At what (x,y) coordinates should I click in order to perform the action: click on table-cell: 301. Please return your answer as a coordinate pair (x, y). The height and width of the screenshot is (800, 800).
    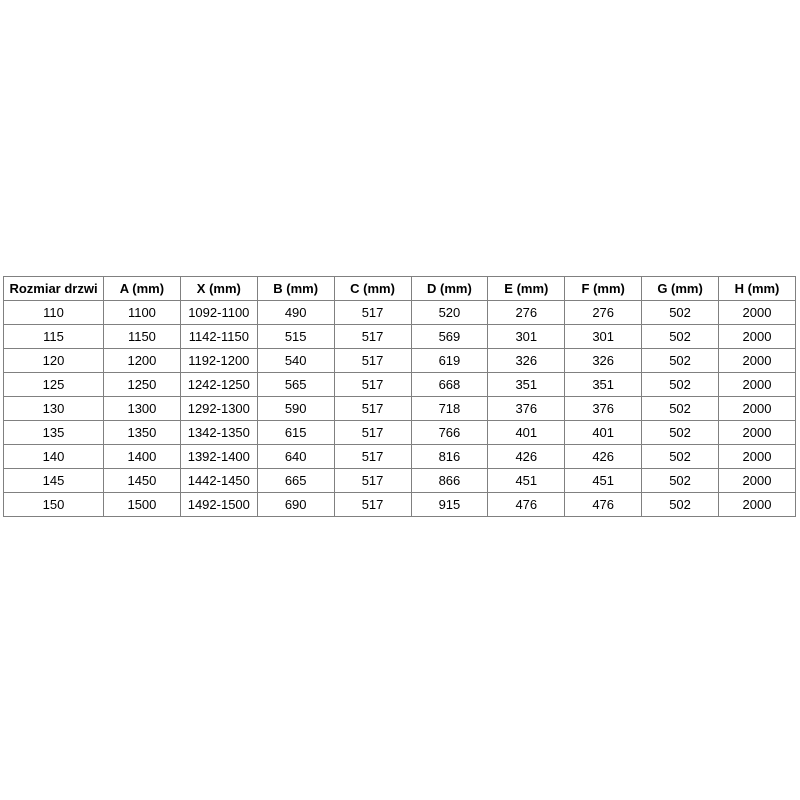
    Looking at the image, I should click on (526, 336).